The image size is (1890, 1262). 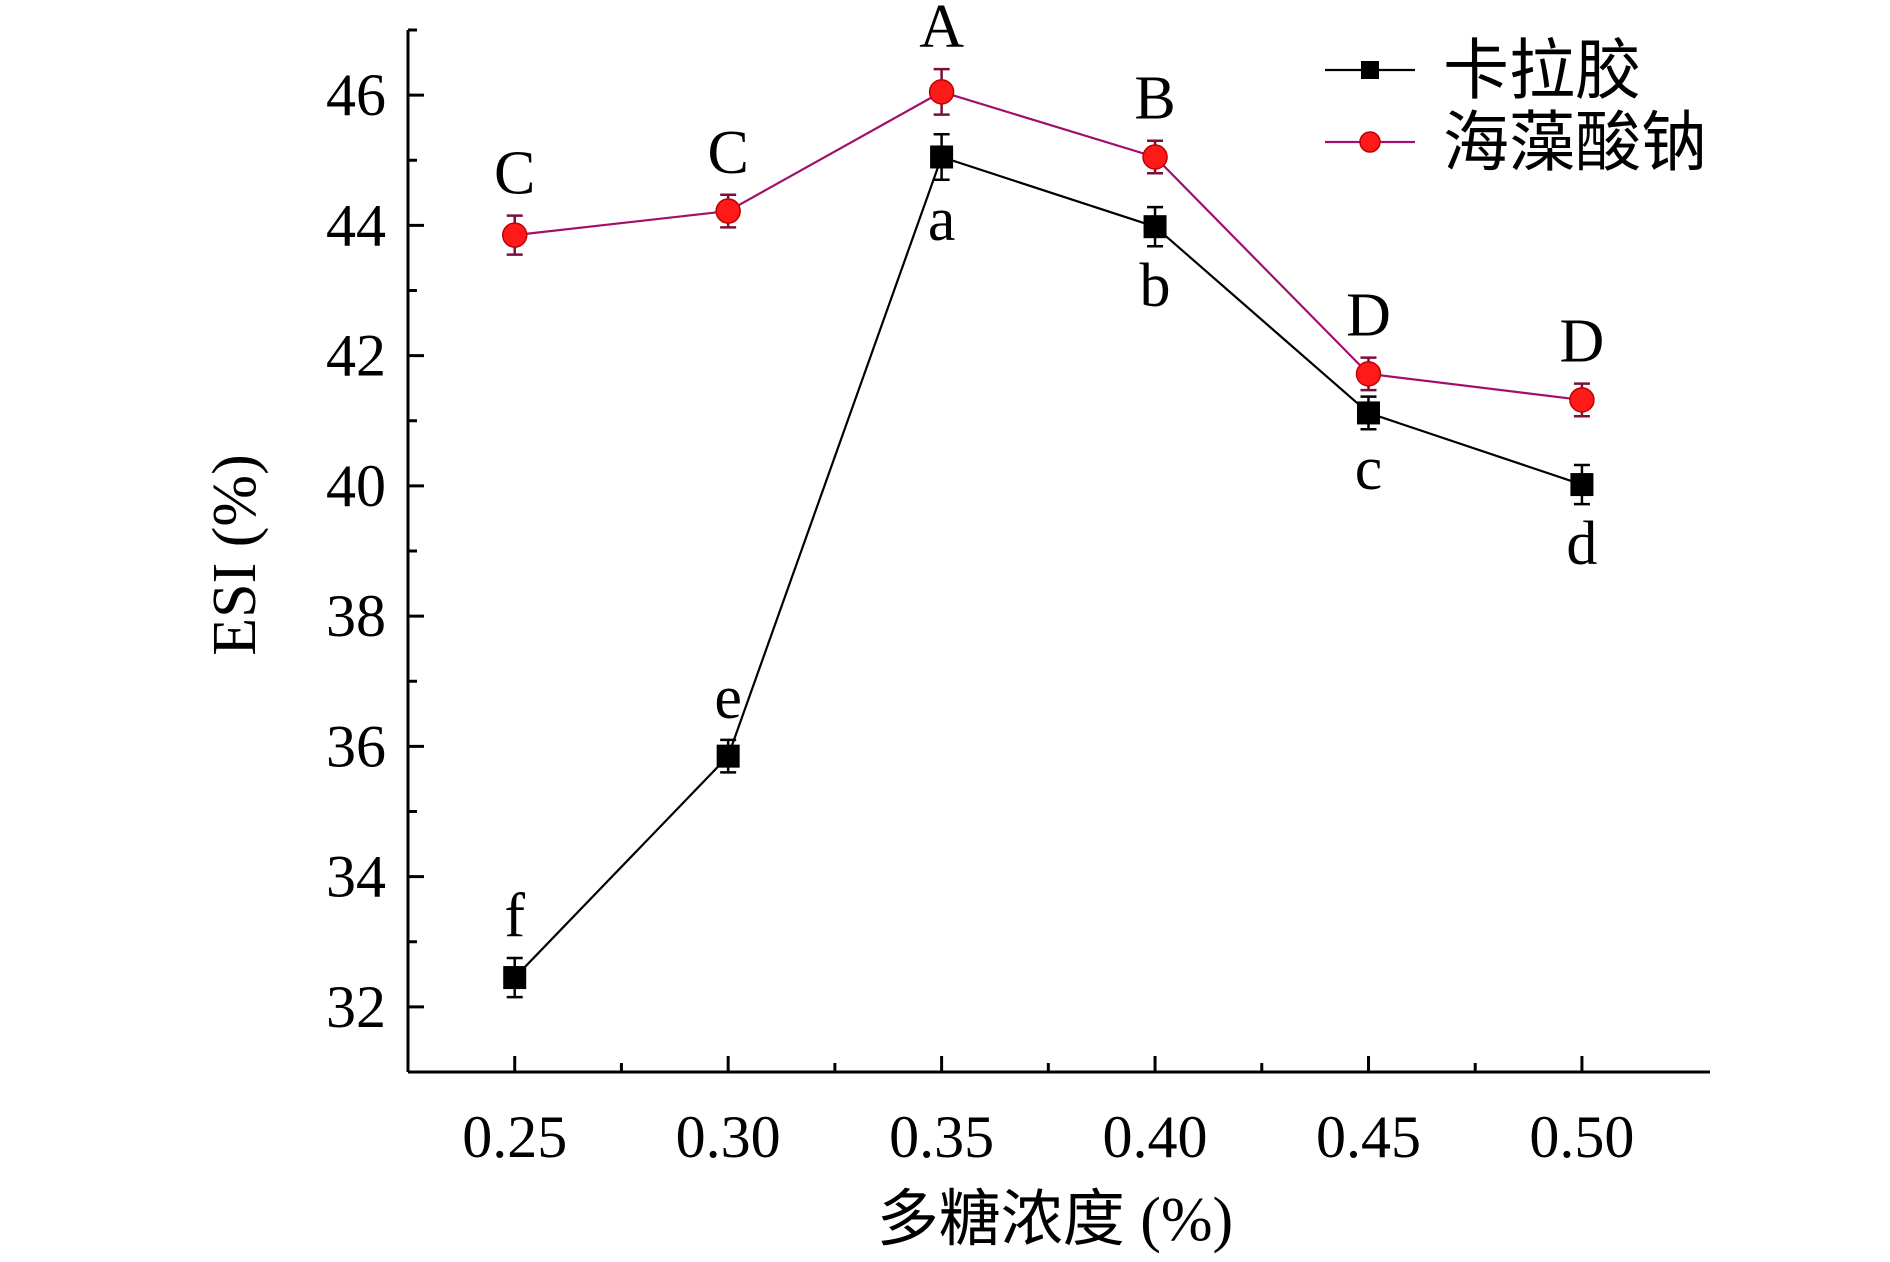 I want to click on x-tick-label: 0.40, so click(x=1155, y=1137).